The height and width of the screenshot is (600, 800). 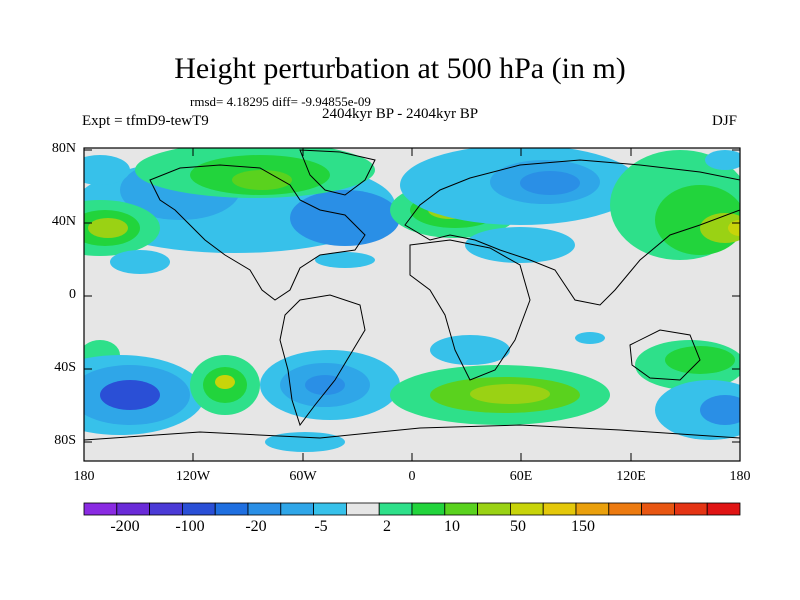 What do you see at coordinates (583, 526) in the screenshot?
I see `colorbar-label: 150` at bounding box center [583, 526].